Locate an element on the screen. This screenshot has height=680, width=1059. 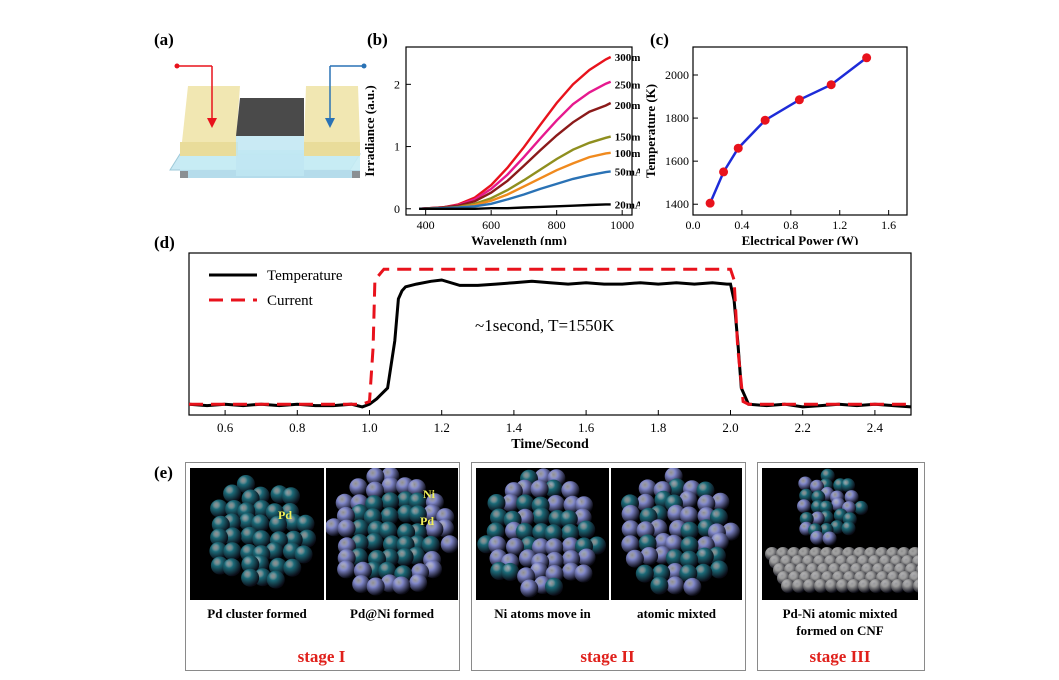
x-tick-label: 0.0 is located at coordinates (693, 225).